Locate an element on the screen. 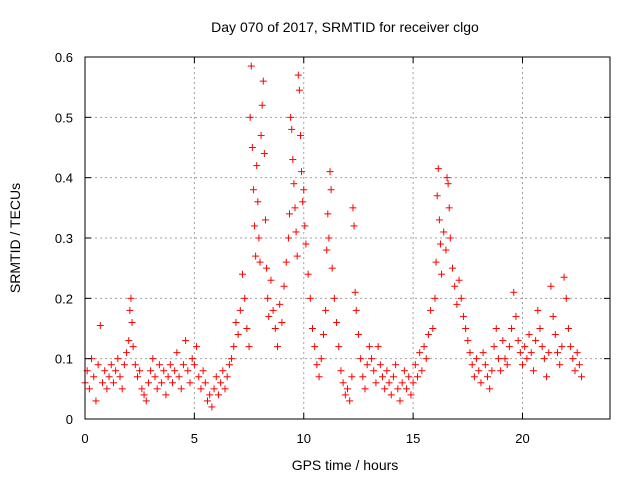 The image size is (640, 480). x-tick-label: 20 is located at coordinates (522, 438).